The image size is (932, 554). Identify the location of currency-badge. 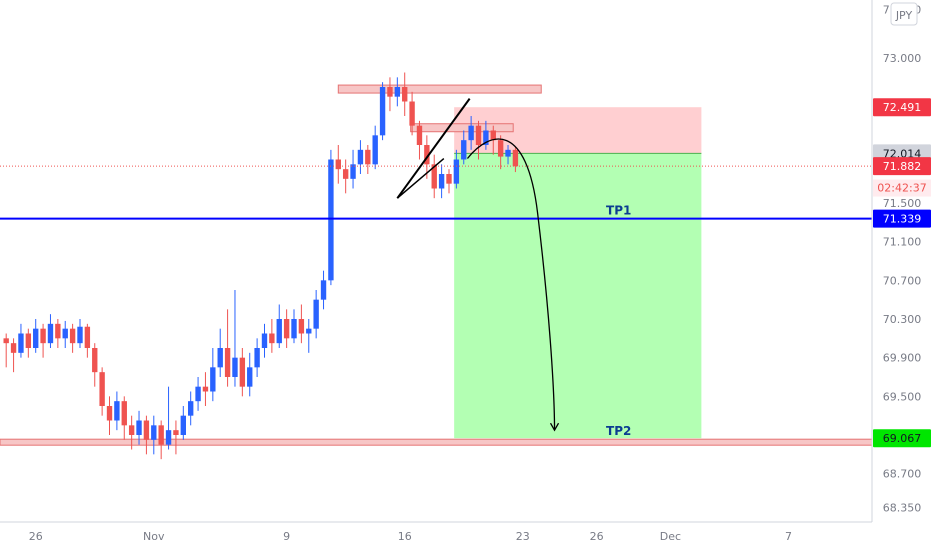
(904, 14).